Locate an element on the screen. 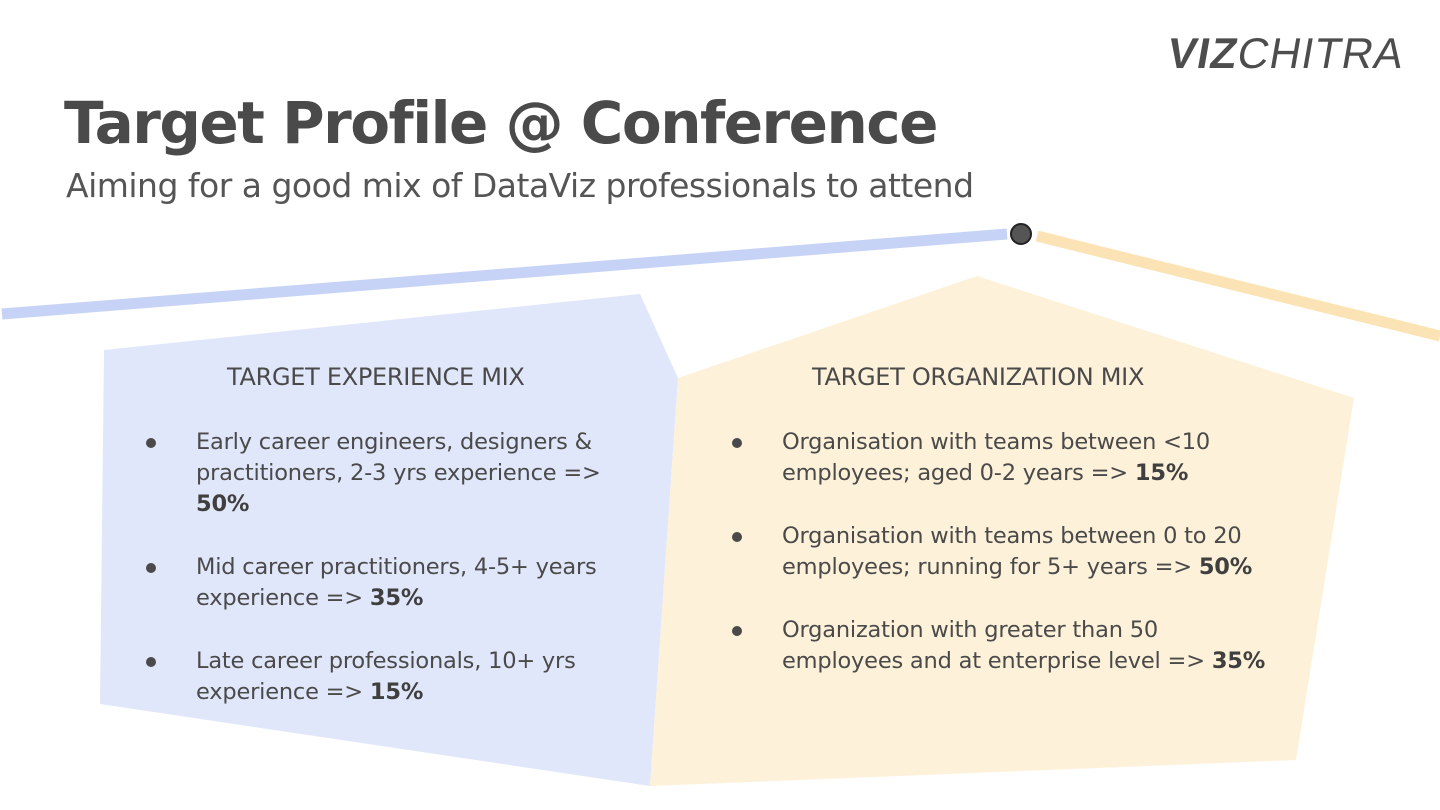 The height and width of the screenshot is (810, 1440). peak-marker is located at coordinates (1021, 234).